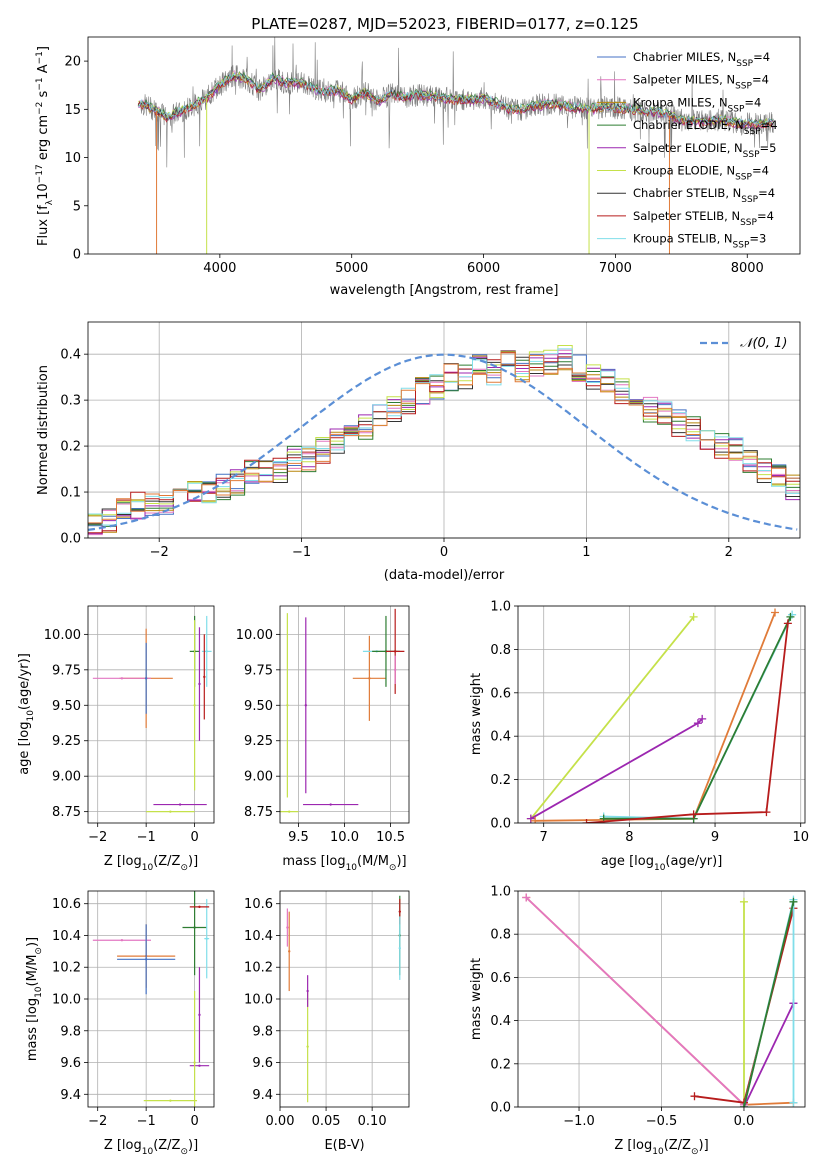  Describe the element at coordinates (686, 216) in the screenshot. I see `legend-label-part: Salpeter STELIB, N` at that location.